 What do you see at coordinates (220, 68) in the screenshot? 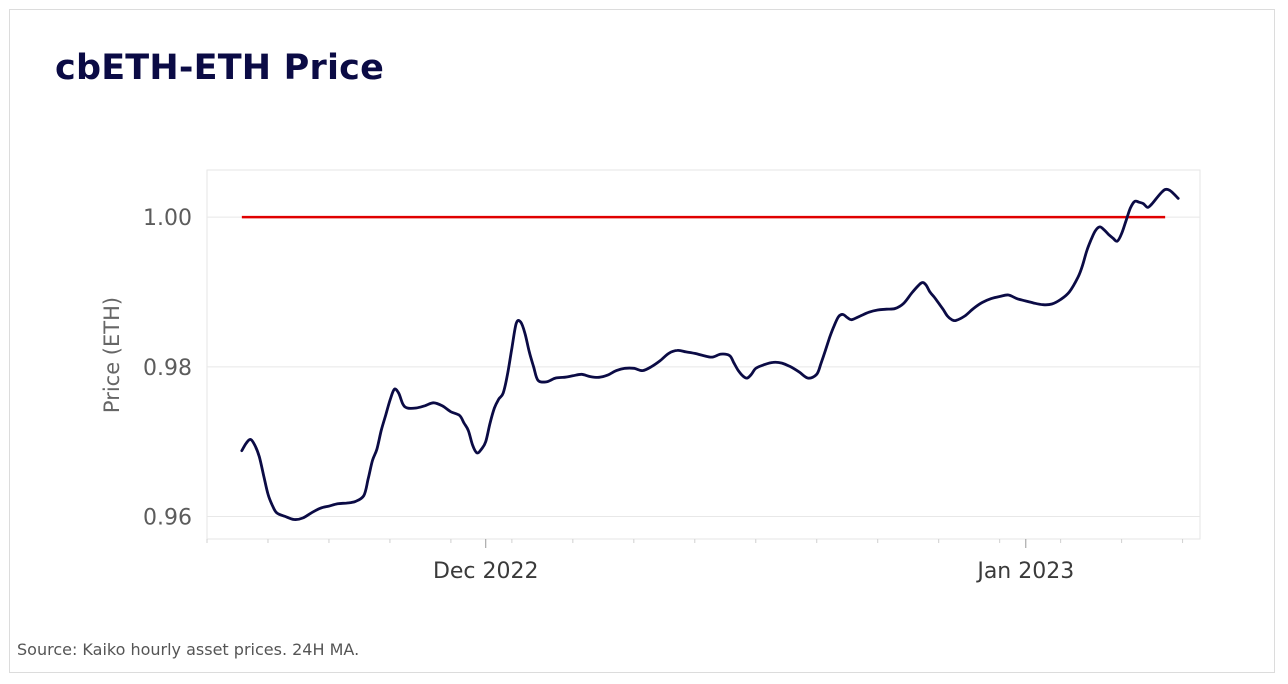
I see `page-title: cbETH-ETH Price` at bounding box center [220, 68].